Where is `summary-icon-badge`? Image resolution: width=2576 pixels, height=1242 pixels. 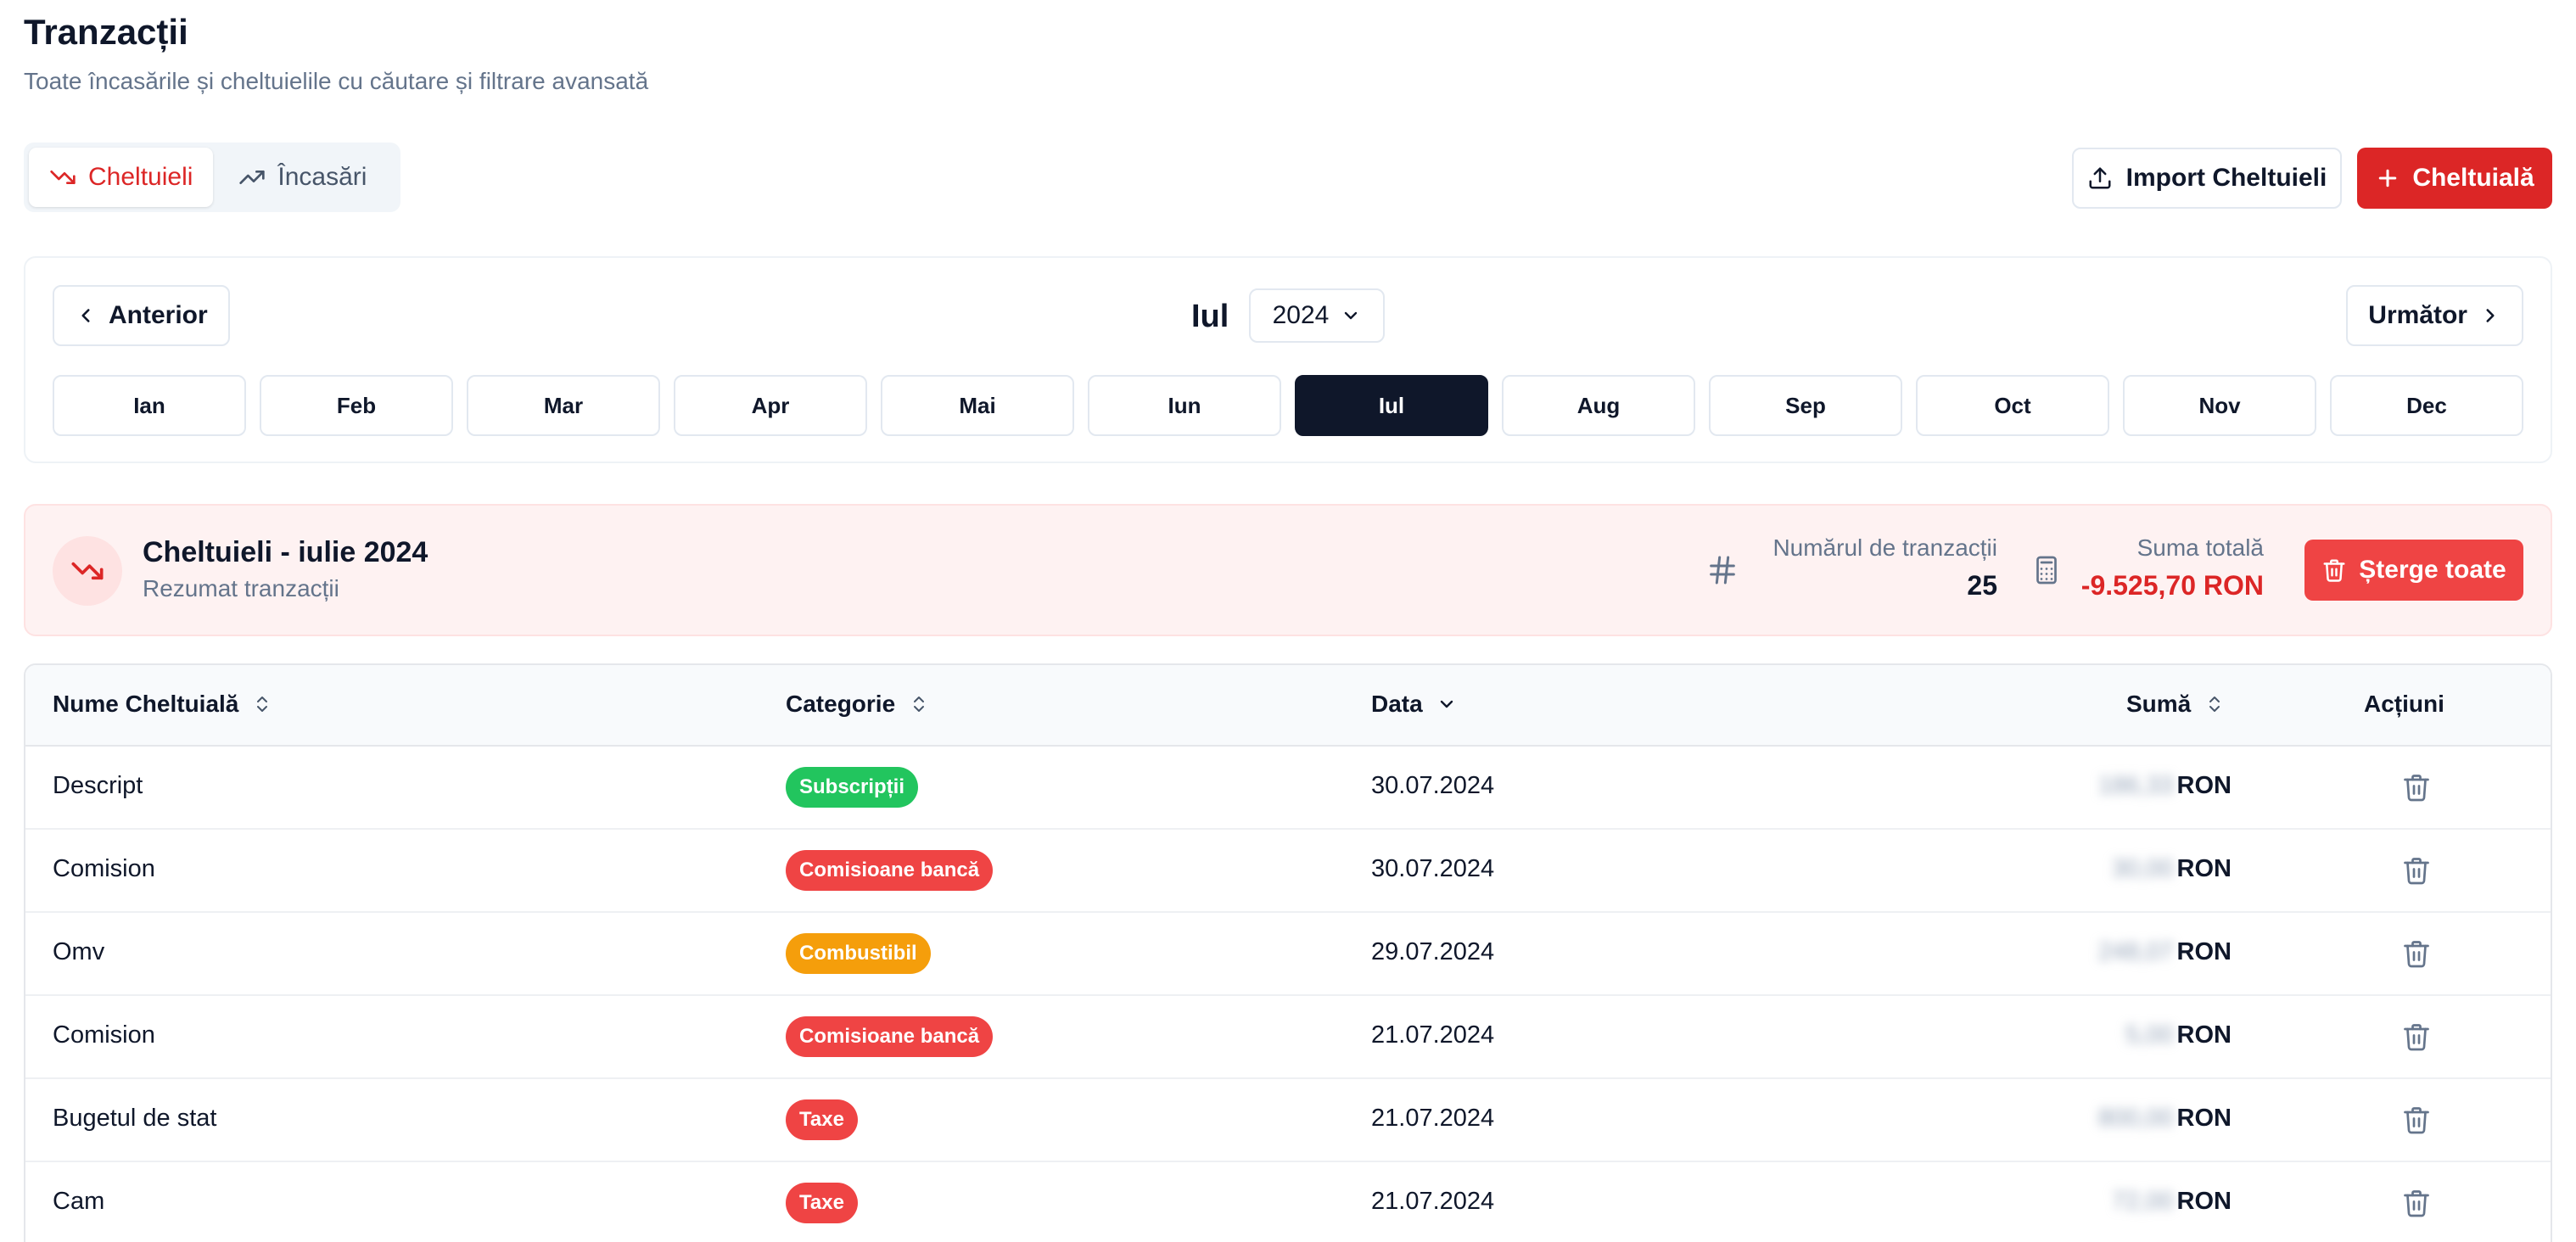
summary-icon-badge is located at coordinates (87, 571).